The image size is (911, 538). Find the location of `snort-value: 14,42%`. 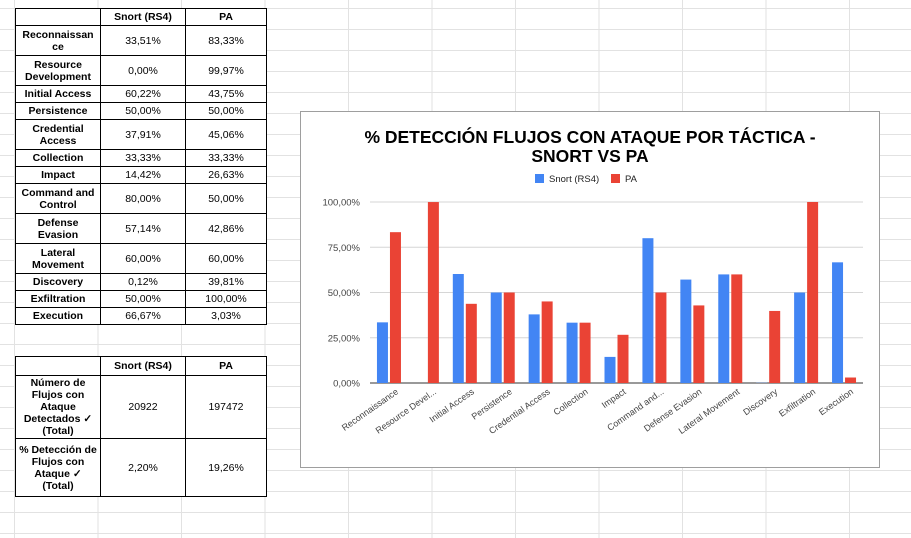

snort-value: 14,42% is located at coordinates (143, 175).